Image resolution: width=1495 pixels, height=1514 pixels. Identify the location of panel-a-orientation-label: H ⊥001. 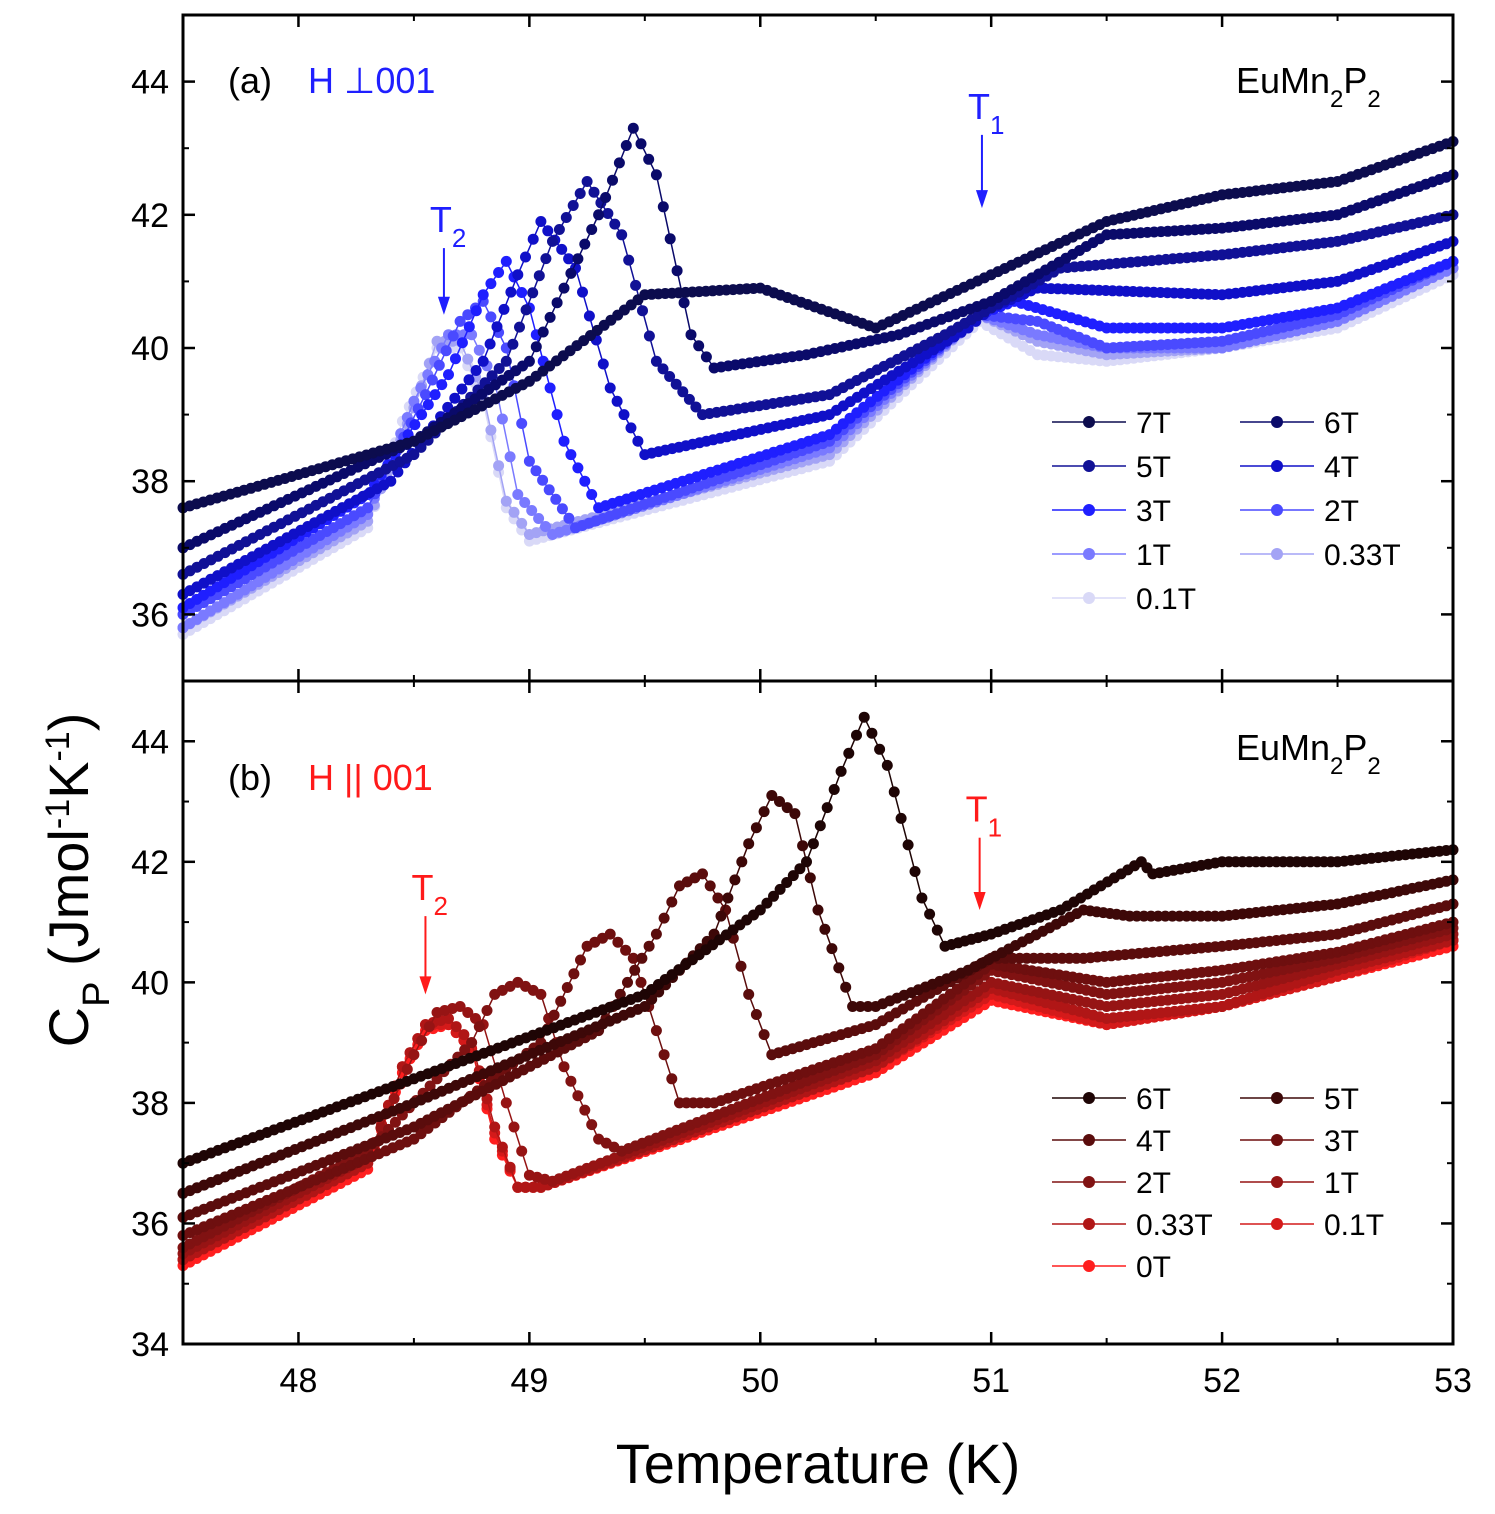
(371, 80).